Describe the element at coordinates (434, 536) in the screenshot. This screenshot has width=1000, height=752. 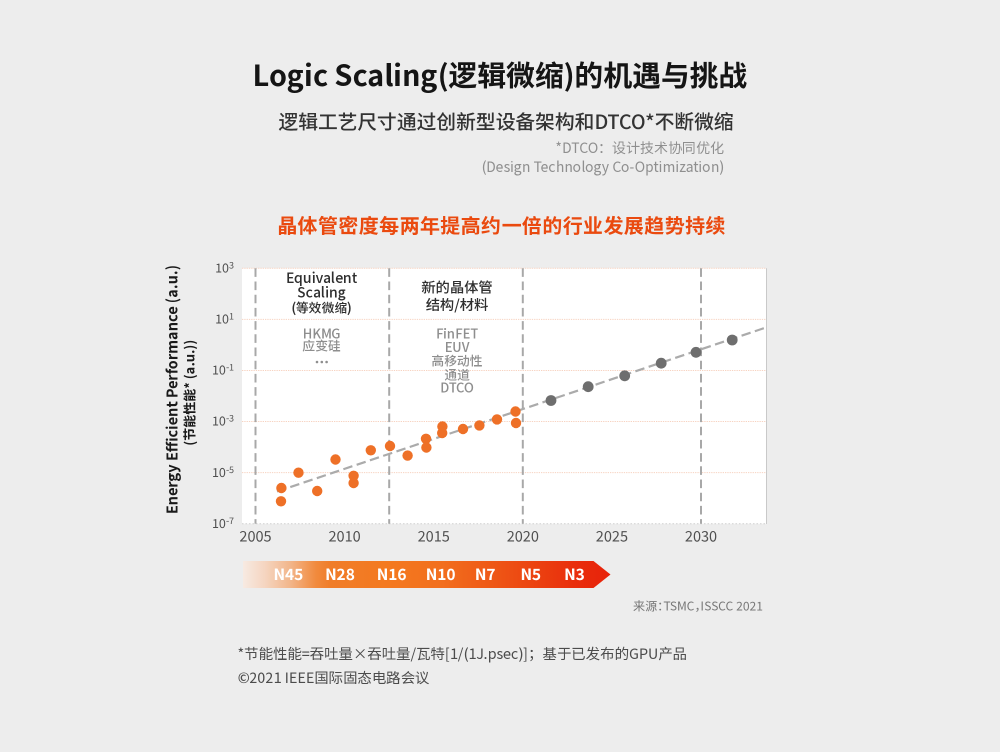
I see `svg-text: 2015` at that location.